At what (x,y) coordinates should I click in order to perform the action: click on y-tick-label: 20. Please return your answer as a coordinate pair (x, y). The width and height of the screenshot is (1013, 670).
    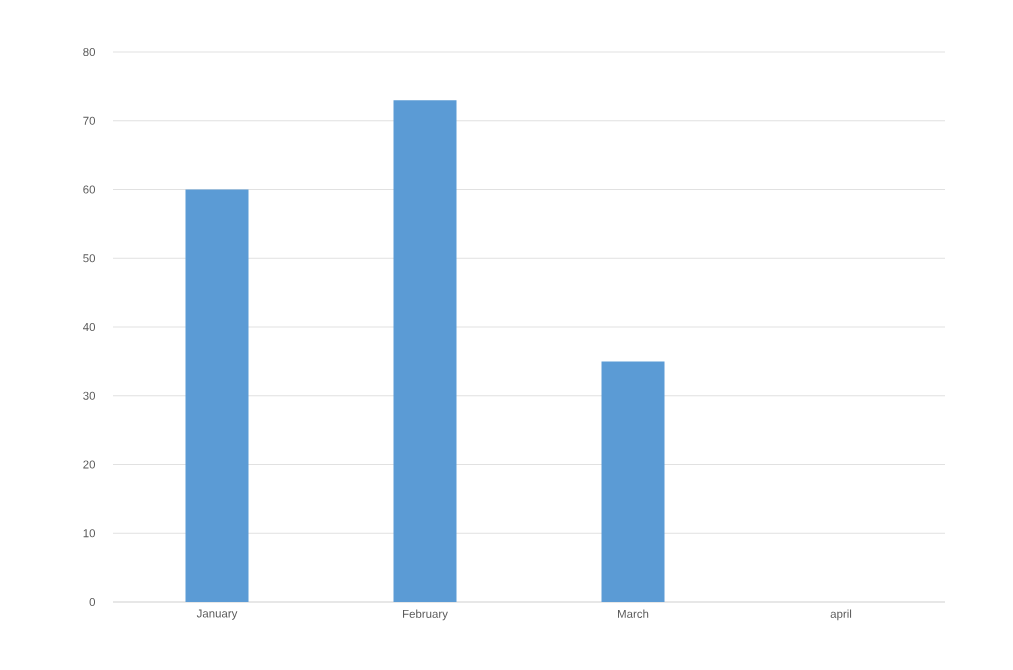
    Looking at the image, I should click on (89, 464).